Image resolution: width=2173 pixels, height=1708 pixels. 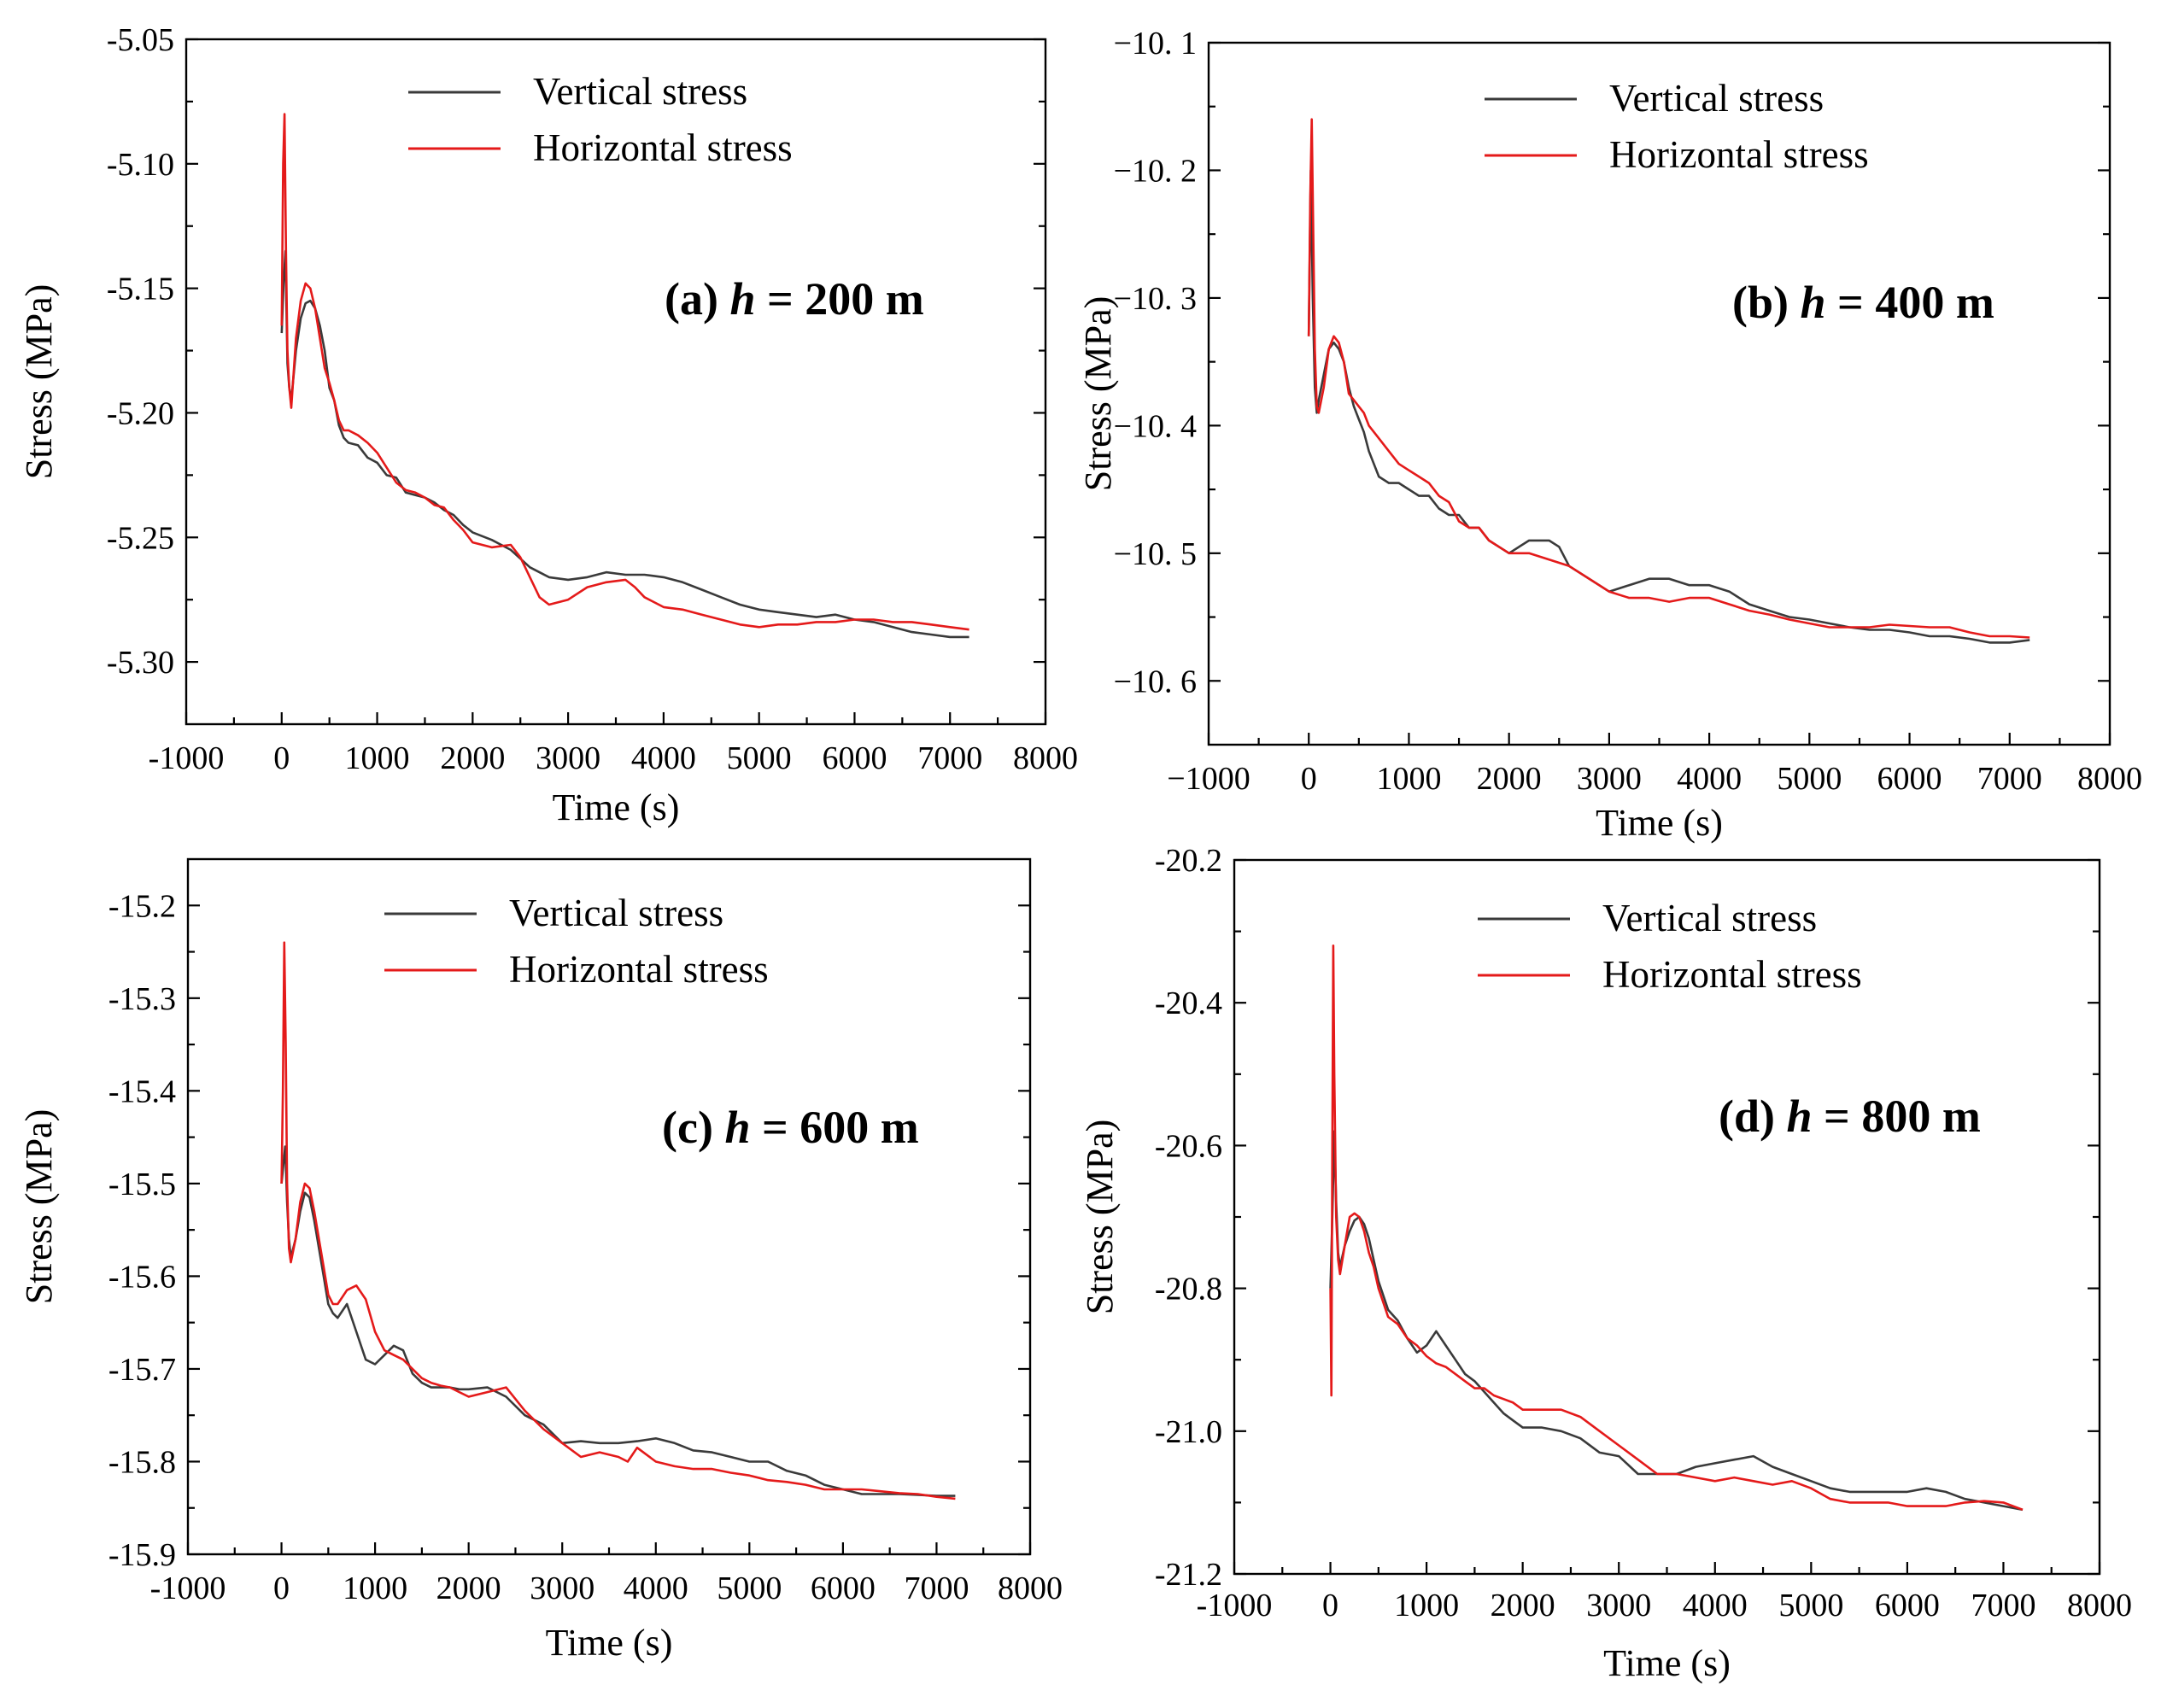 What do you see at coordinates (1850, 1116) in the screenshot?
I see `panel-label: (d) h = 800 m` at bounding box center [1850, 1116].